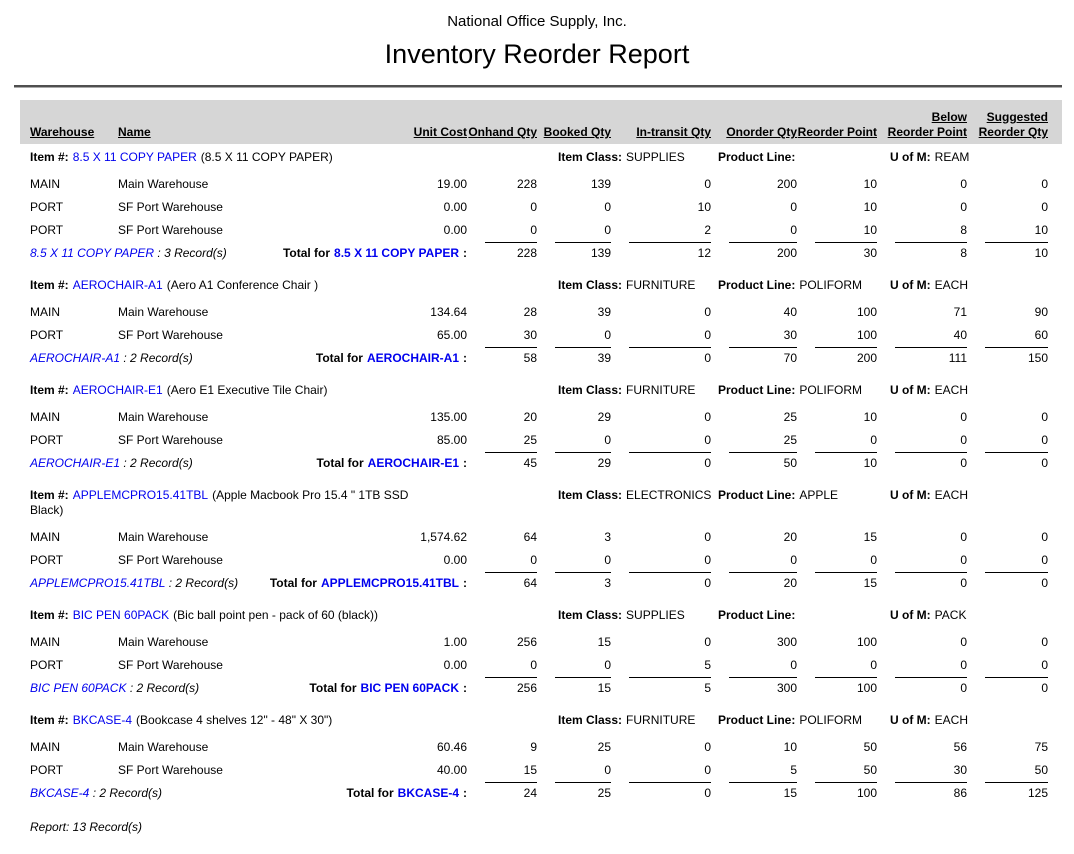 The height and width of the screenshot is (854, 1074). What do you see at coordinates (530, 537) in the screenshot?
I see `cell-onhand-qty: 64` at bounding box center [530, 537].